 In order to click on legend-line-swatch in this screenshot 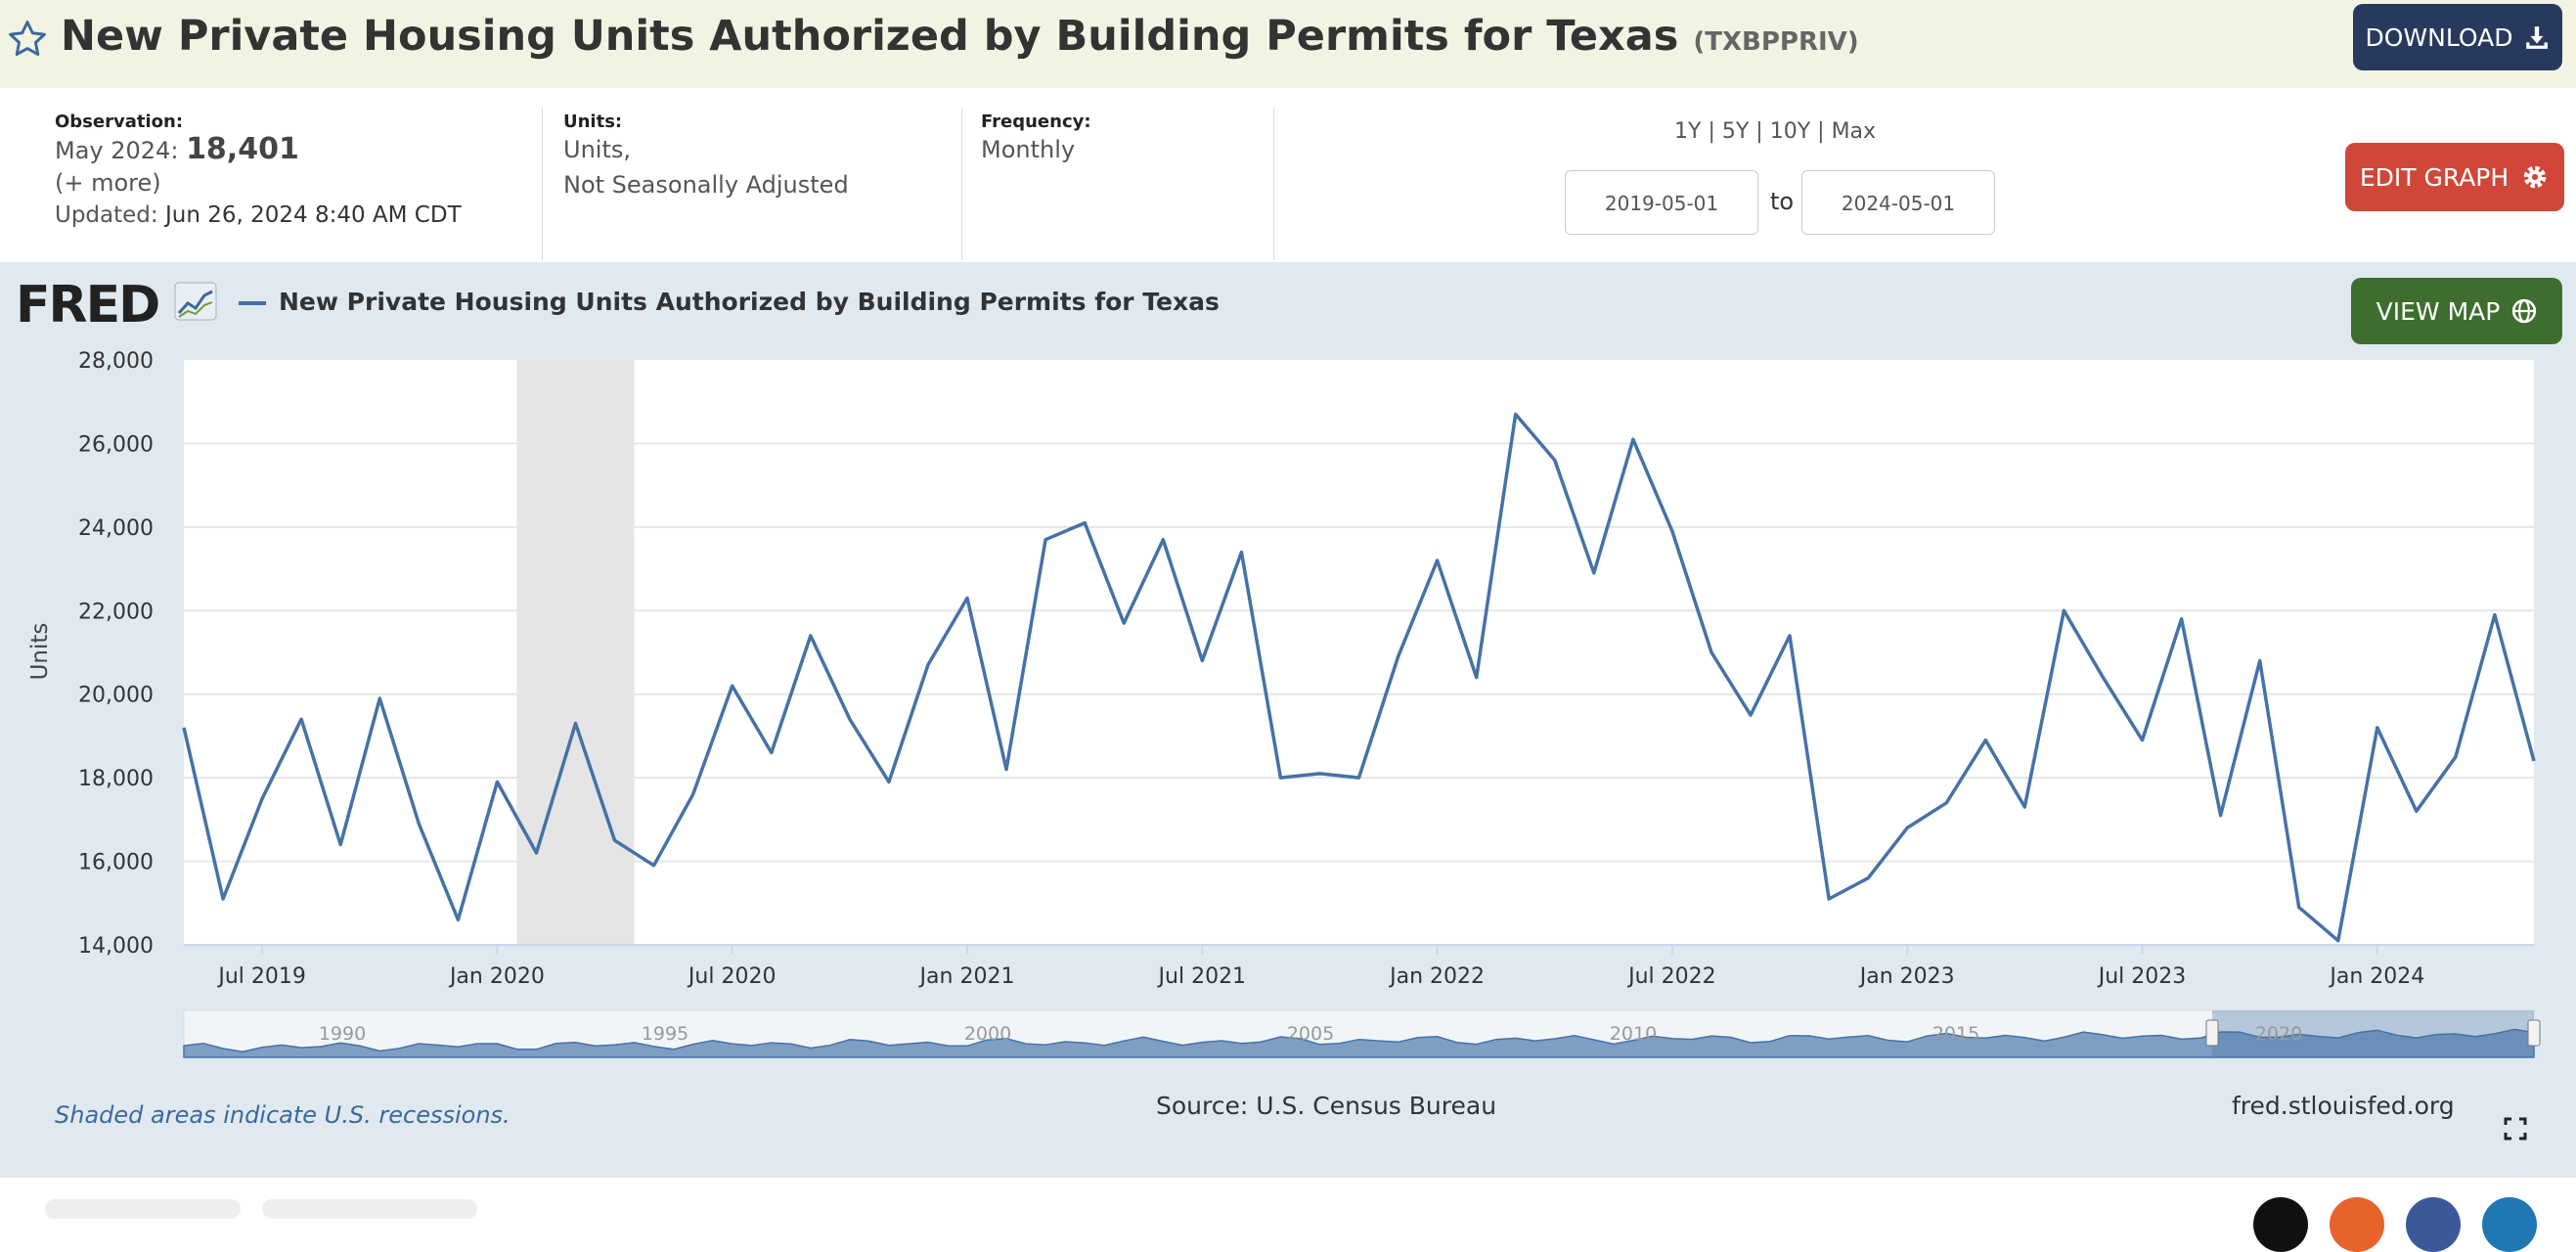, I will do `click(253, 303)`.